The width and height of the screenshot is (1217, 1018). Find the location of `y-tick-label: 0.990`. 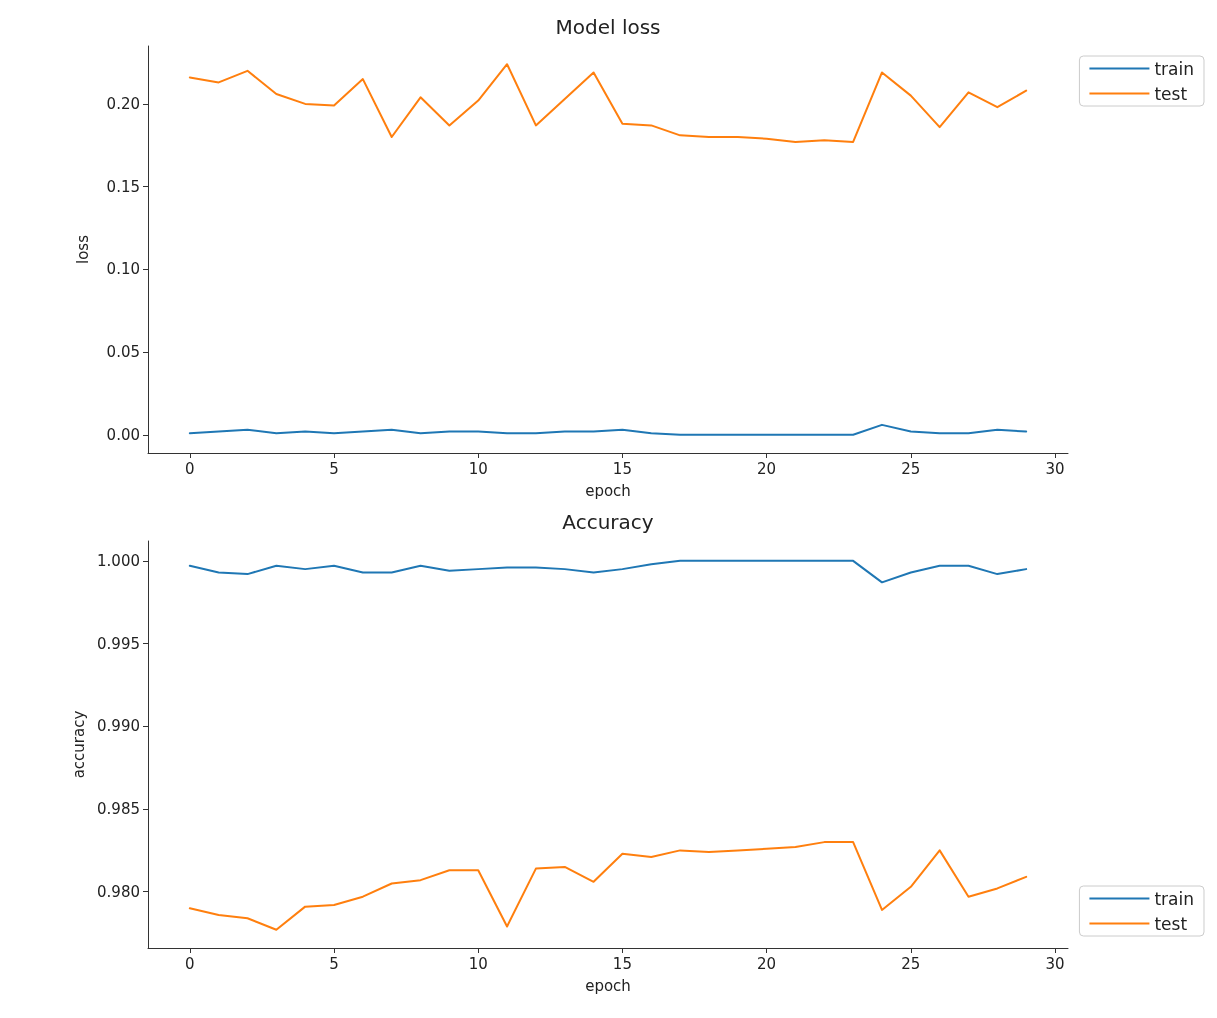

y-tick-label: 0.990 is located at coordinates (118, 726).